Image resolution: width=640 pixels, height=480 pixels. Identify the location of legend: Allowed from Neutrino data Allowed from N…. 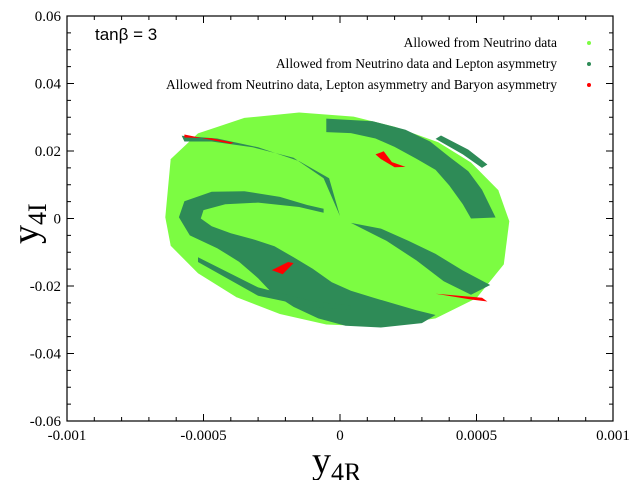
(378, 63).